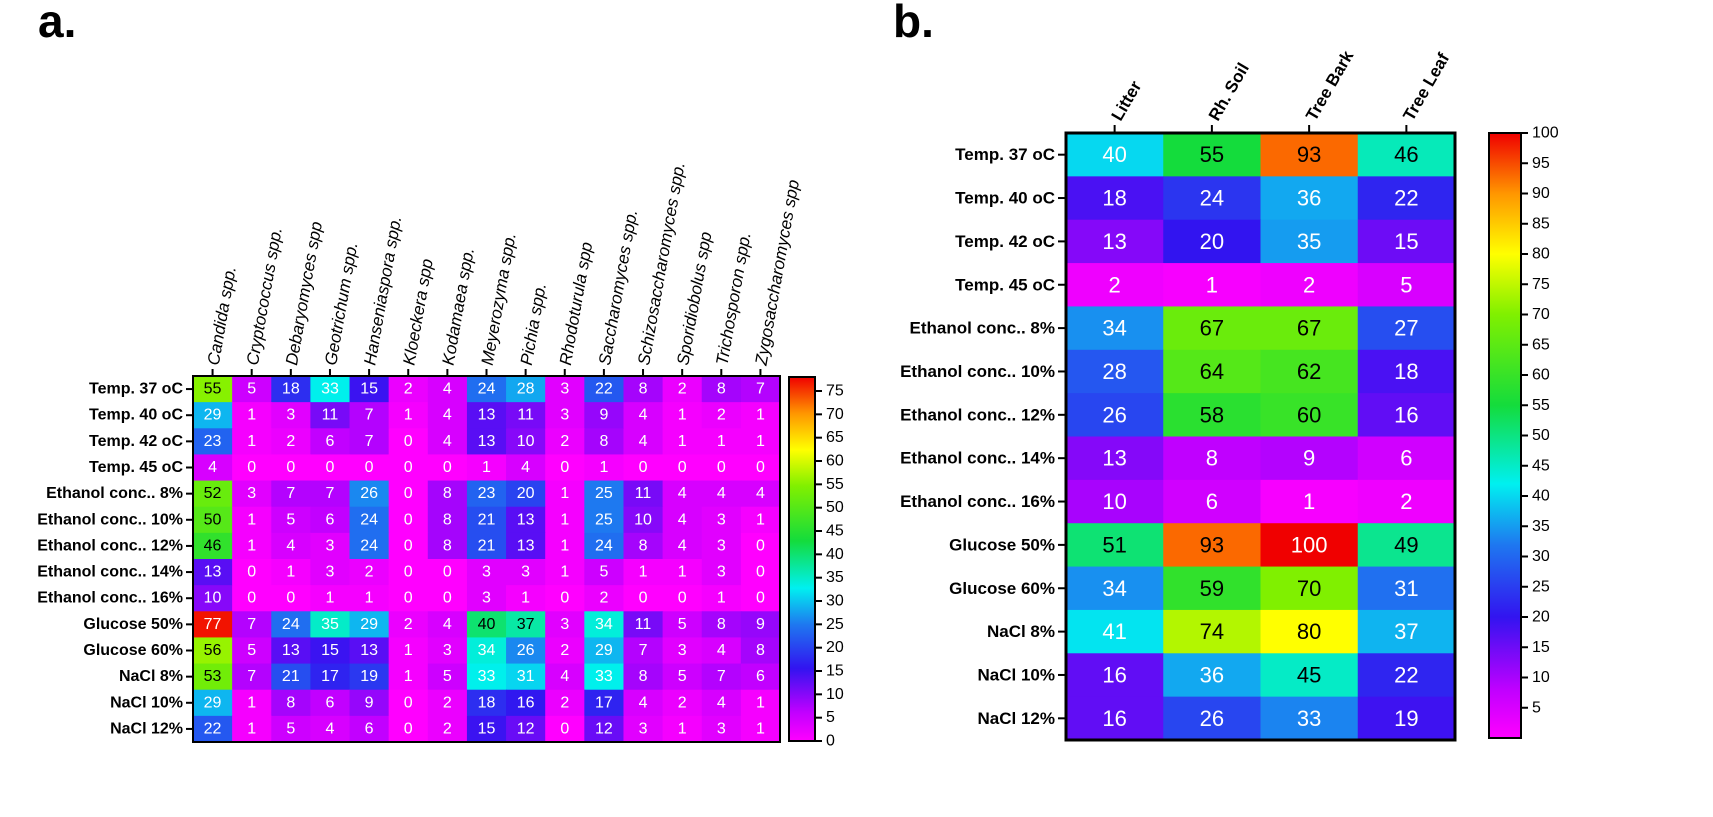  I want to click on cell-value-label: 11, so click(525, 415).